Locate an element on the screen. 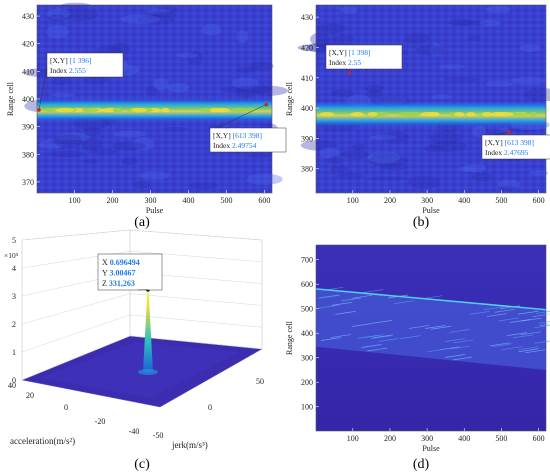 This screenshot has width=550, height=474. datatip-a1-xy-value: [1 396] is located at coordinates (81, 60).